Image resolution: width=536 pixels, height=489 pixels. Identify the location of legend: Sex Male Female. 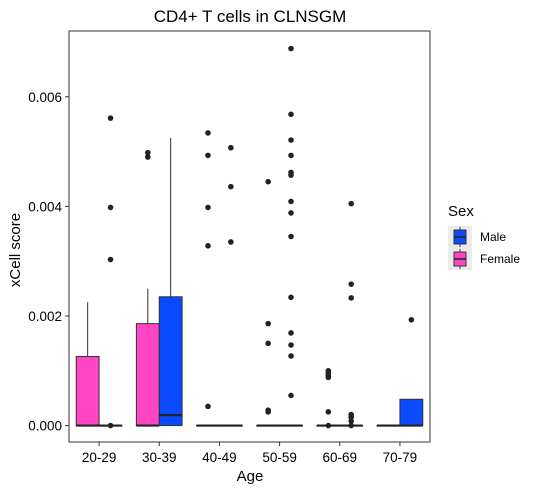
(484, 236).